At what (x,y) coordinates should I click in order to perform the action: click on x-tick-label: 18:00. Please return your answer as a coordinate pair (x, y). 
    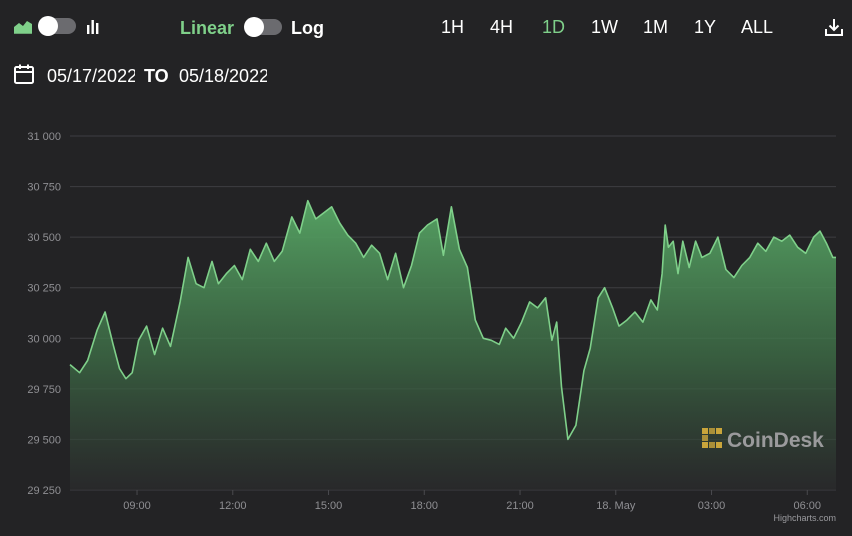
    Looking at the image, I should click on (425, 506).